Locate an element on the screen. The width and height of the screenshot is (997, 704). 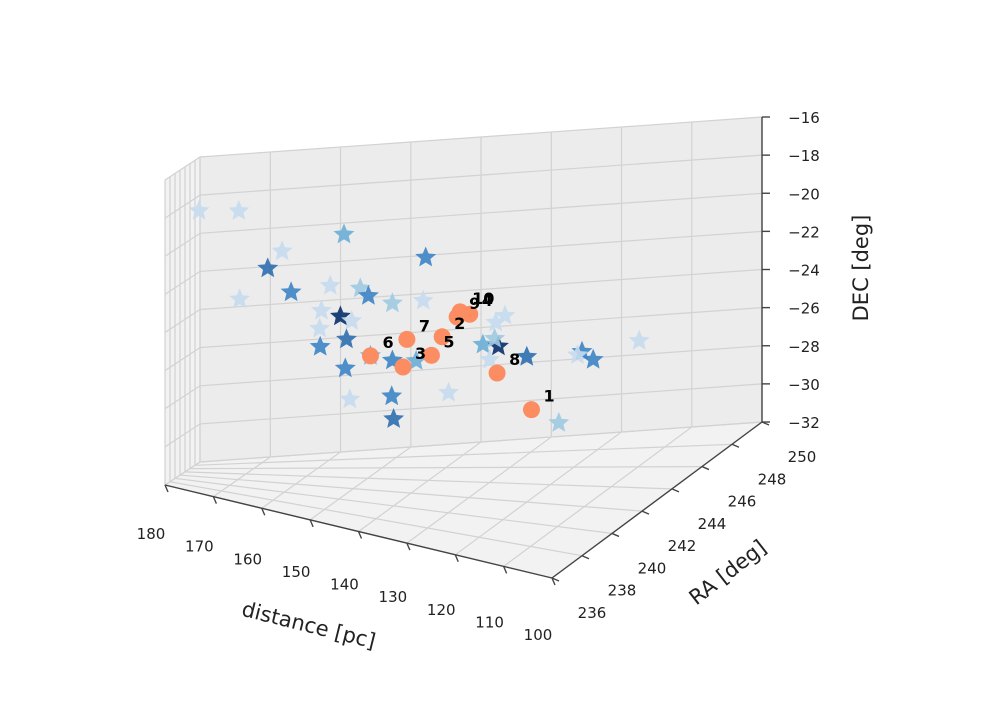
point-label: 1 is located at coordinates (548, 396).